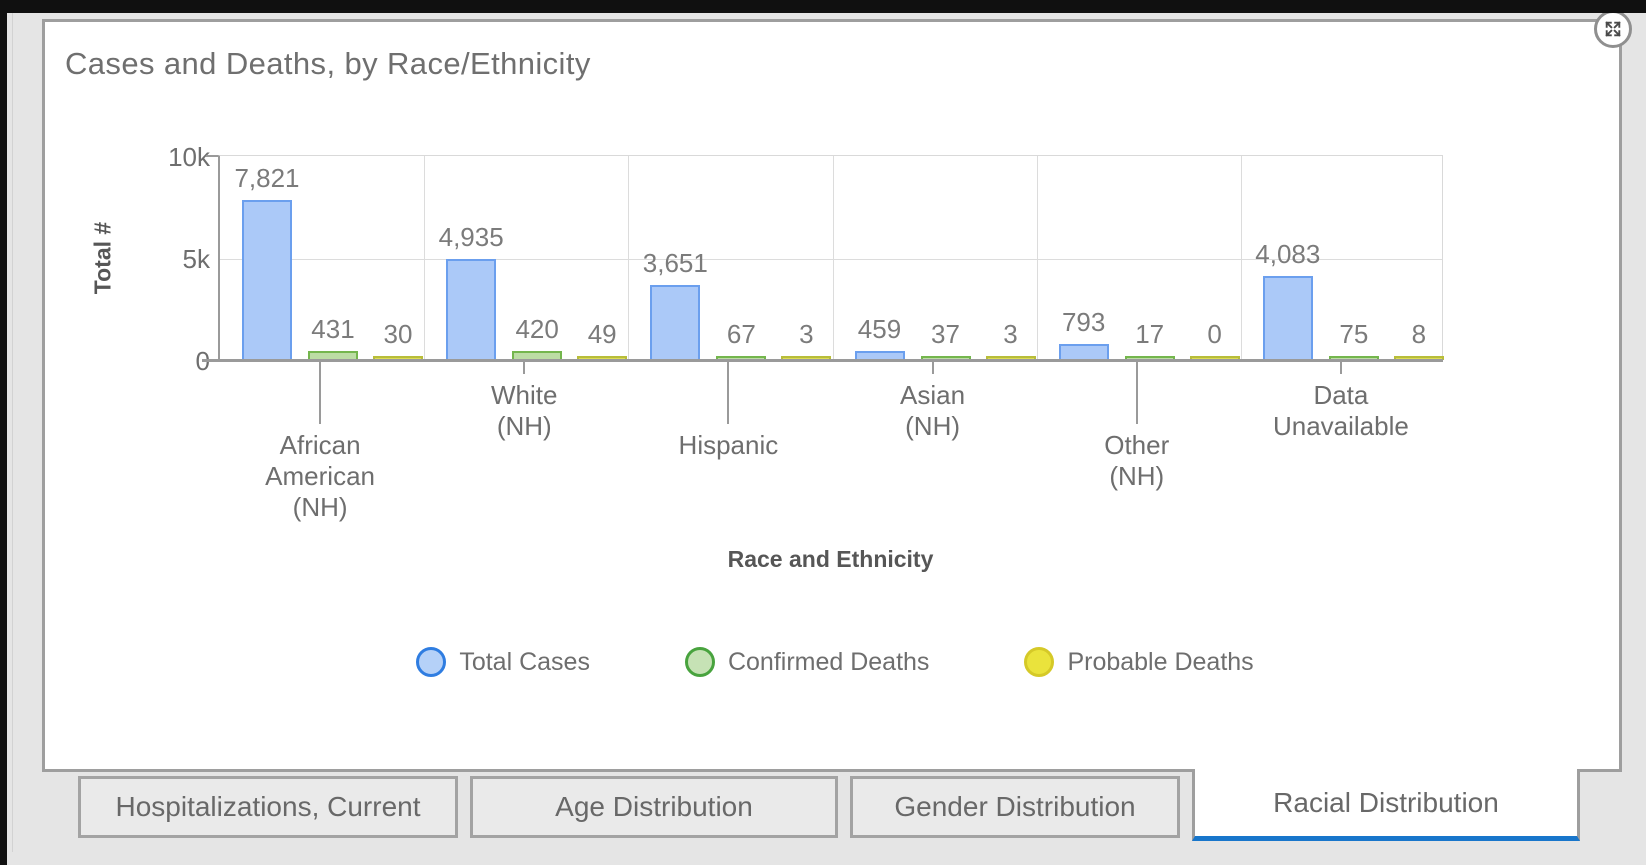 This screenshot has width=1646, height=865. Describe the element at coordinates (741, 334) in the screenshot. I see `bar-value-label: 67` at that location.